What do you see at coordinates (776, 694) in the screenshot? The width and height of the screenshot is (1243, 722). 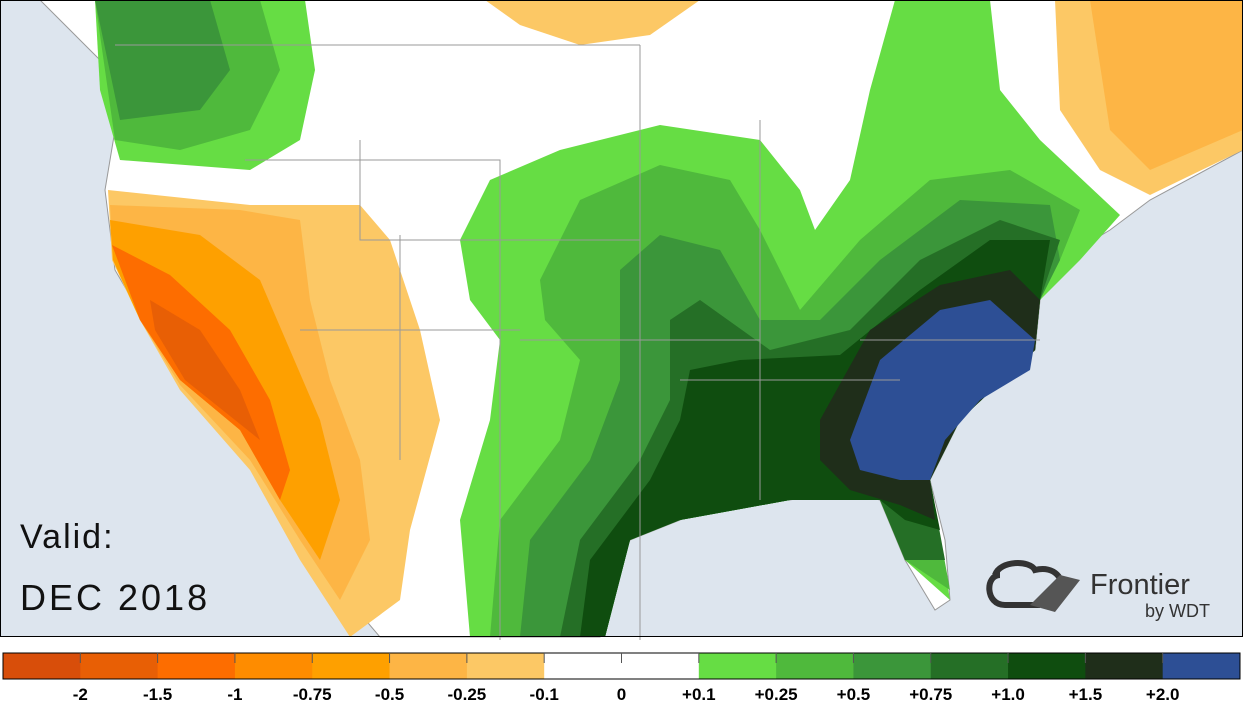 I see `legend-label: +0.25` at bounding box center [776, 694].